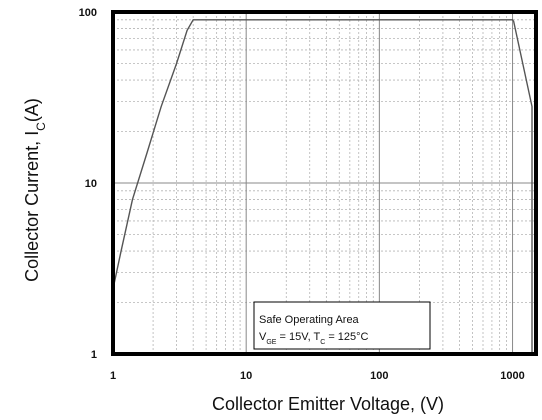  Describe the element at coordinates (298, 337) in the screenshot. I see `annotation-text-2: = 15V, T` at that location.